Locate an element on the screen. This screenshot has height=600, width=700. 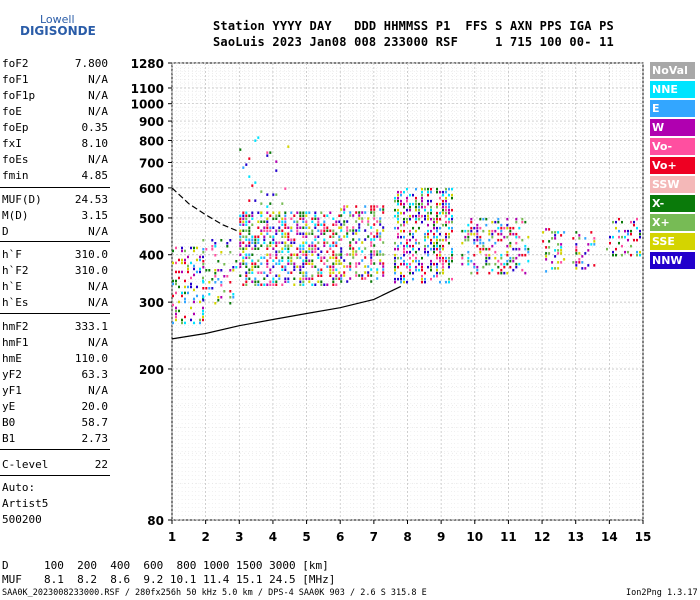
y-tick-label: 1000 is located at coordinates (147, 105).